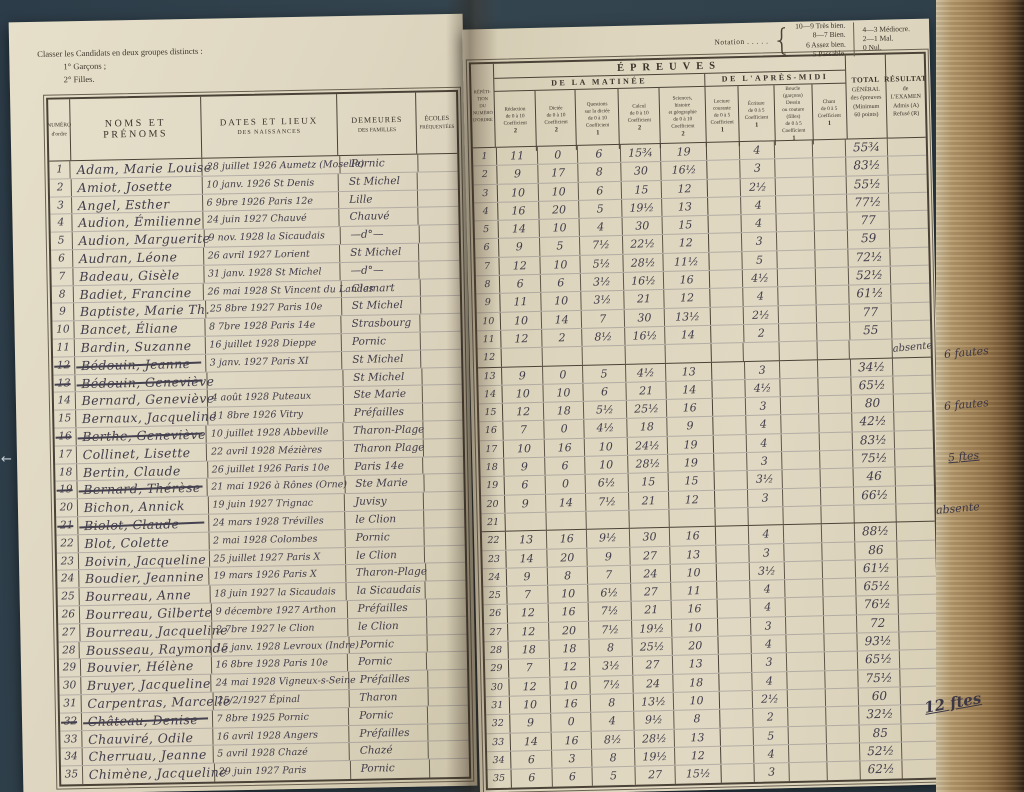 This screenshot has height=792, width=1024. What do you see at coordinates (71, 721) in the screenshot?
I see `row-number: 32` at bounding box center [71, 721].